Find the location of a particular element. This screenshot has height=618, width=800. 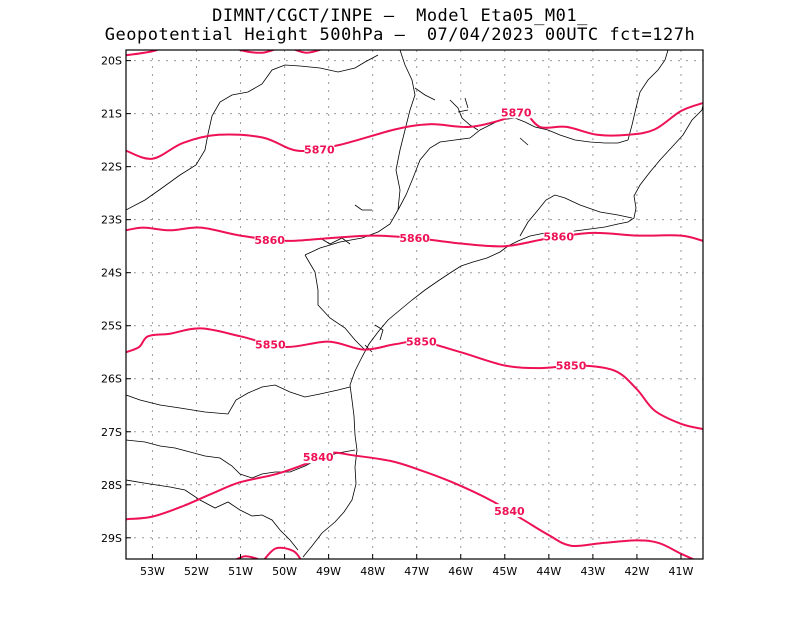

lat-tick-label: 22S is located at coordinates (111, 167).